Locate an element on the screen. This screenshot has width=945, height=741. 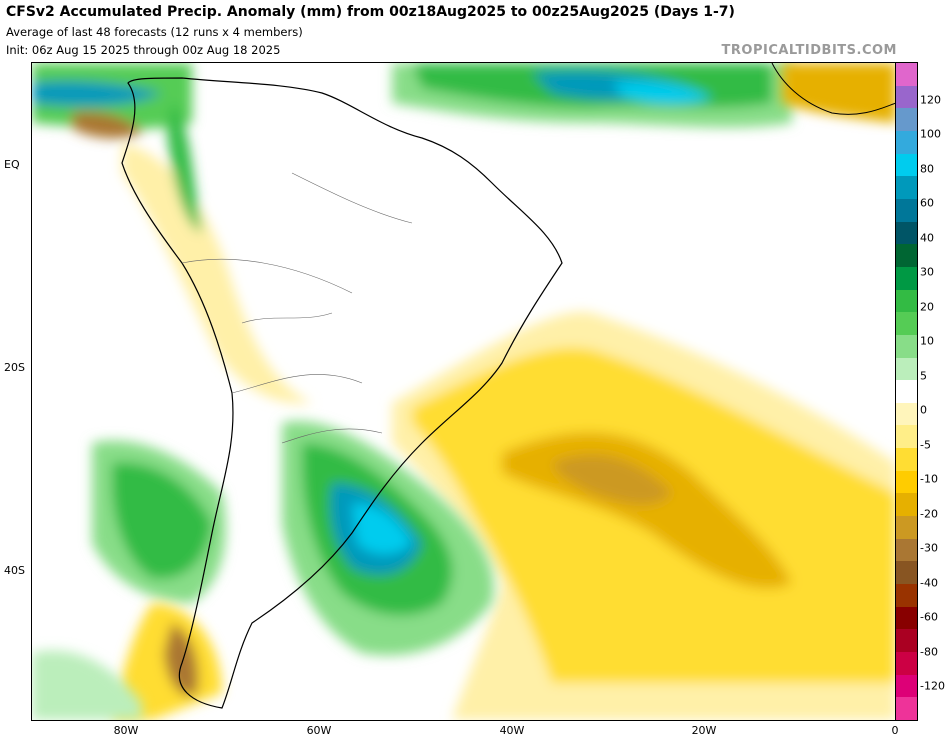
lon-label-40w: 40W is located at coordinates (512, 730).